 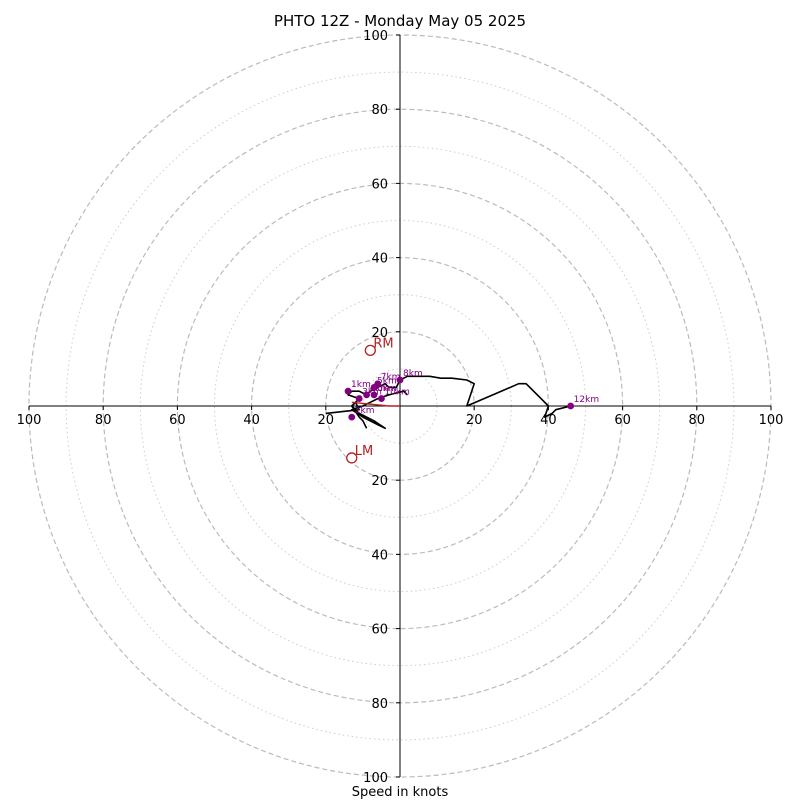 I want to click on km-marker-label: 8km, so click(x=413, y=374).